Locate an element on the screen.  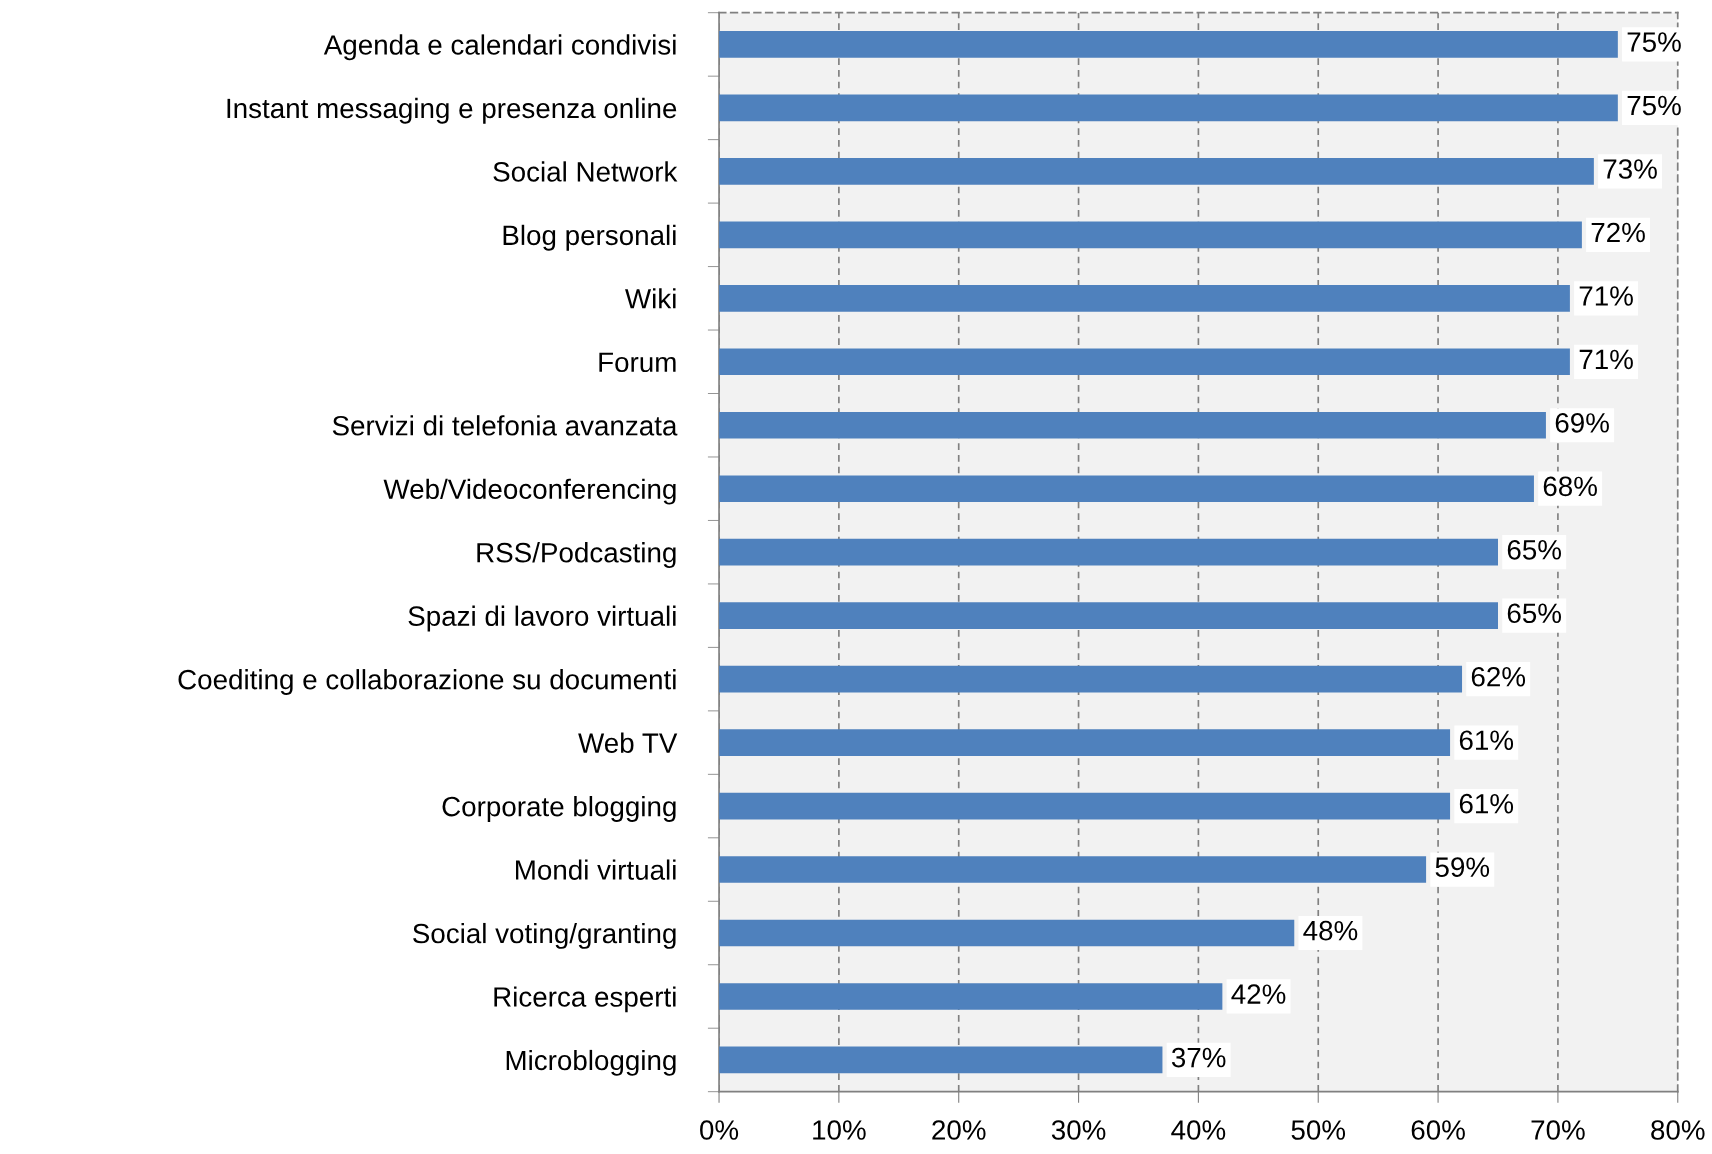
y-tick-label: Servizi di telefonia avanzata is located at coordinates (505, 425).